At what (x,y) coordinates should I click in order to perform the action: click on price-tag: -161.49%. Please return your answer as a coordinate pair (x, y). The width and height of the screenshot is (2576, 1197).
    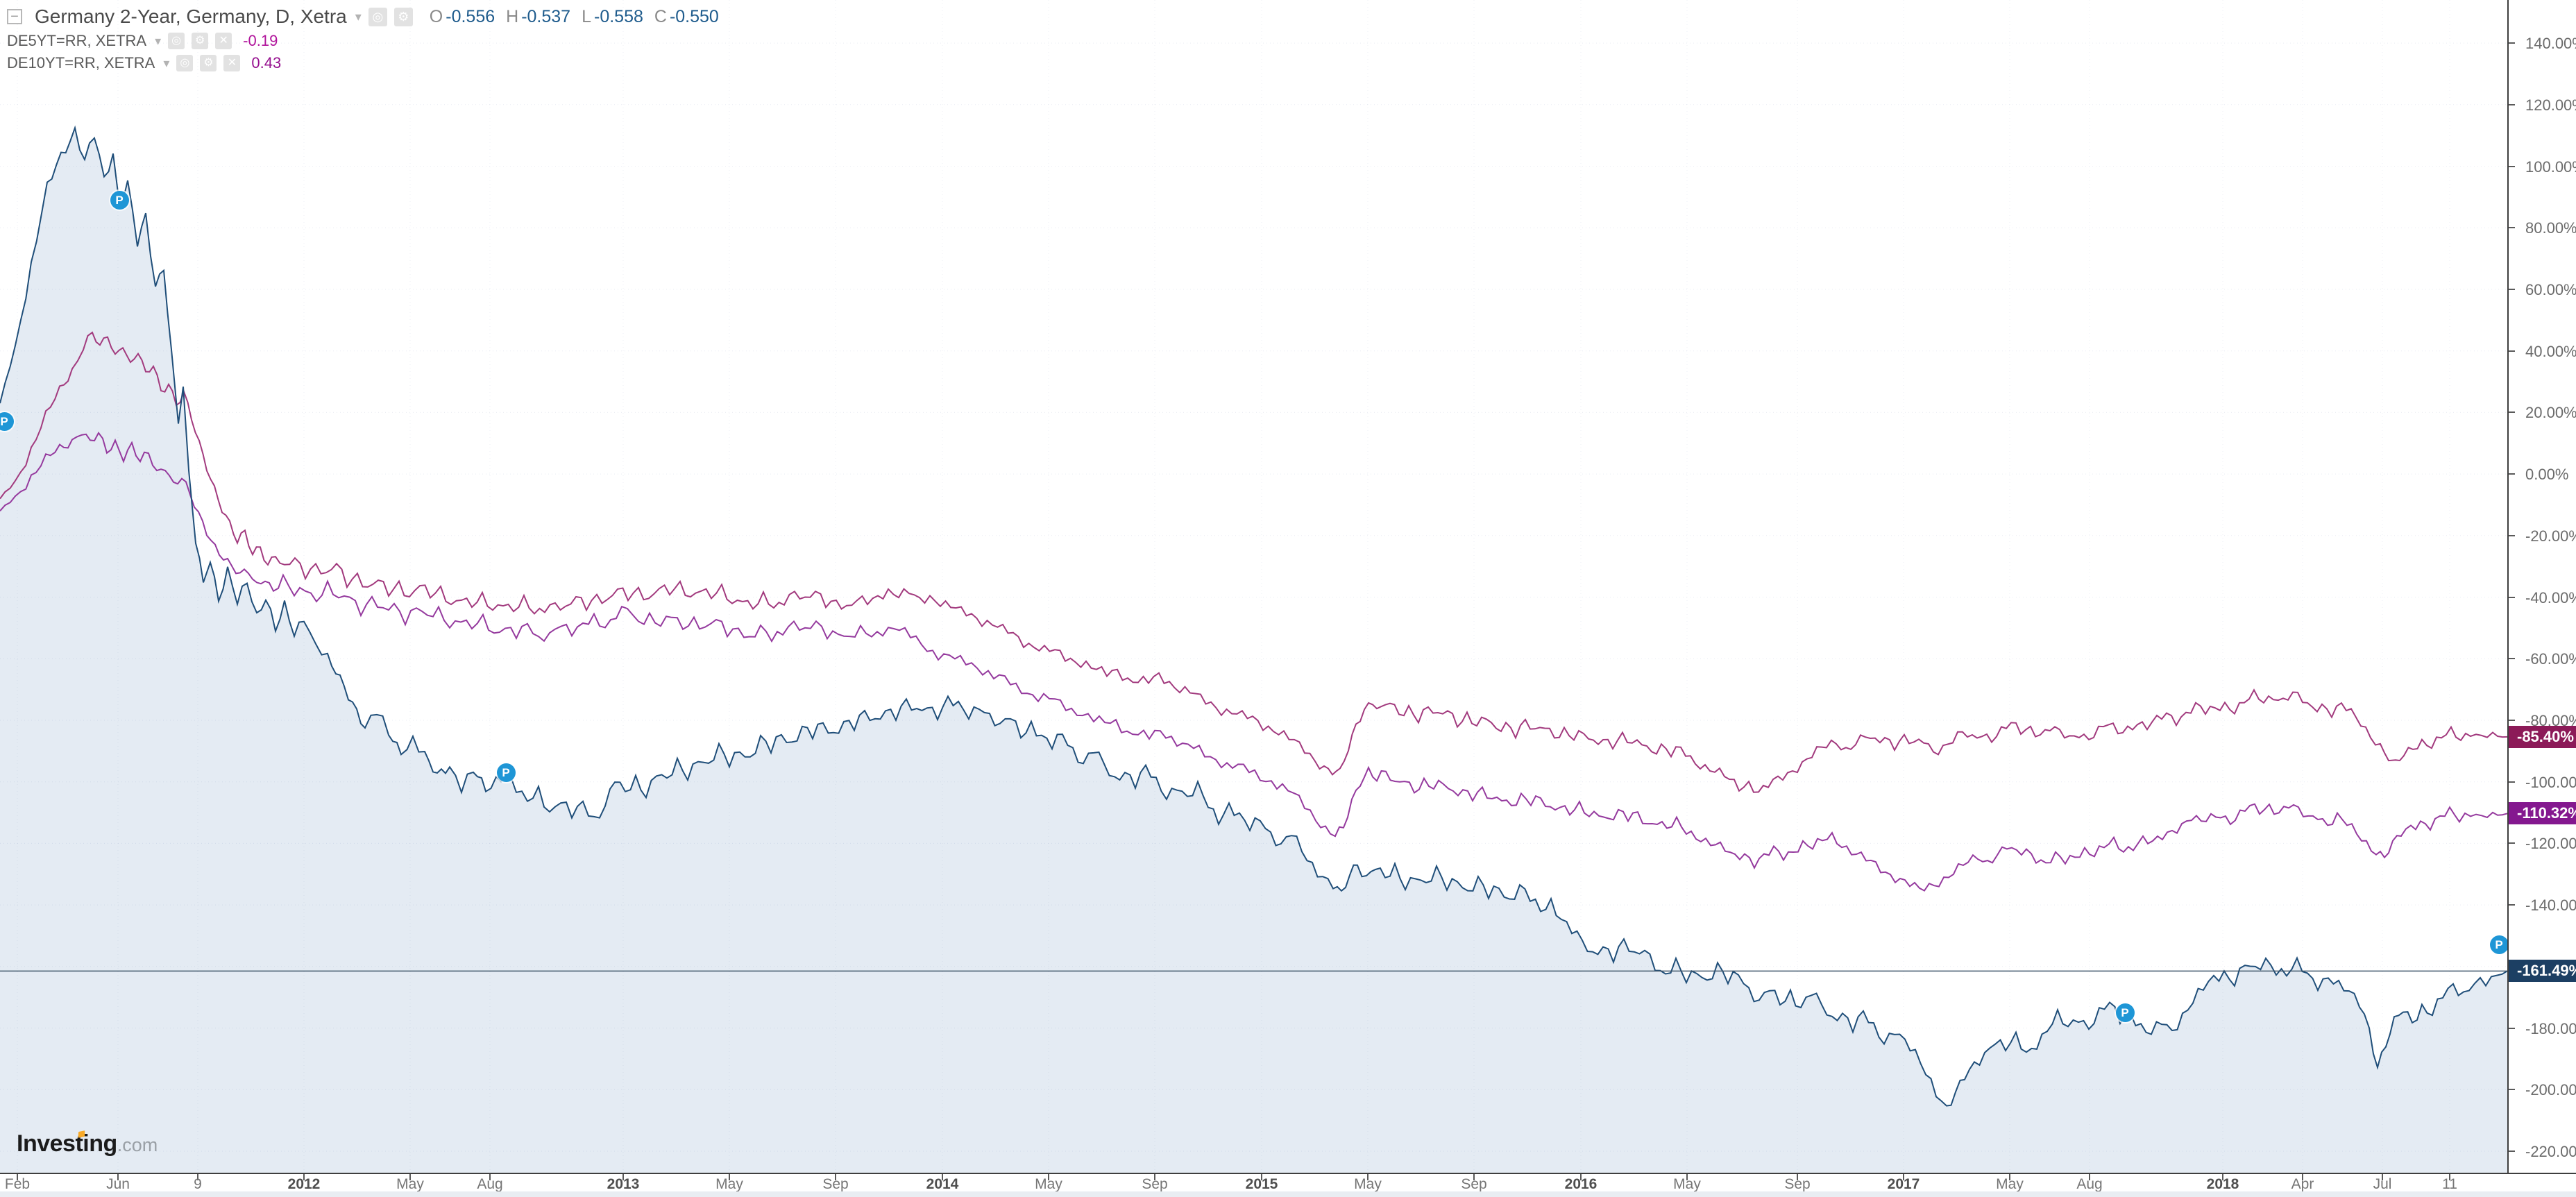
    Looking at the image, I should click on (2542, 971).